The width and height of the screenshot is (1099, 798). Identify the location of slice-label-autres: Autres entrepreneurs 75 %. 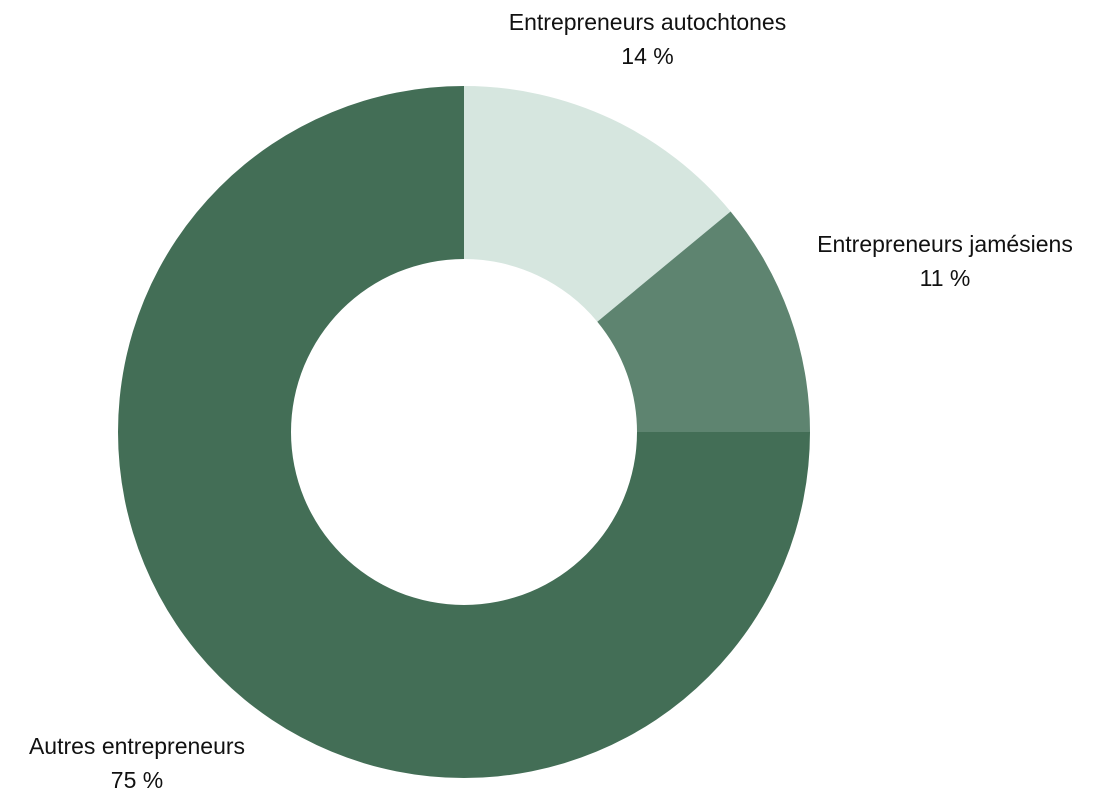
(137, 763).